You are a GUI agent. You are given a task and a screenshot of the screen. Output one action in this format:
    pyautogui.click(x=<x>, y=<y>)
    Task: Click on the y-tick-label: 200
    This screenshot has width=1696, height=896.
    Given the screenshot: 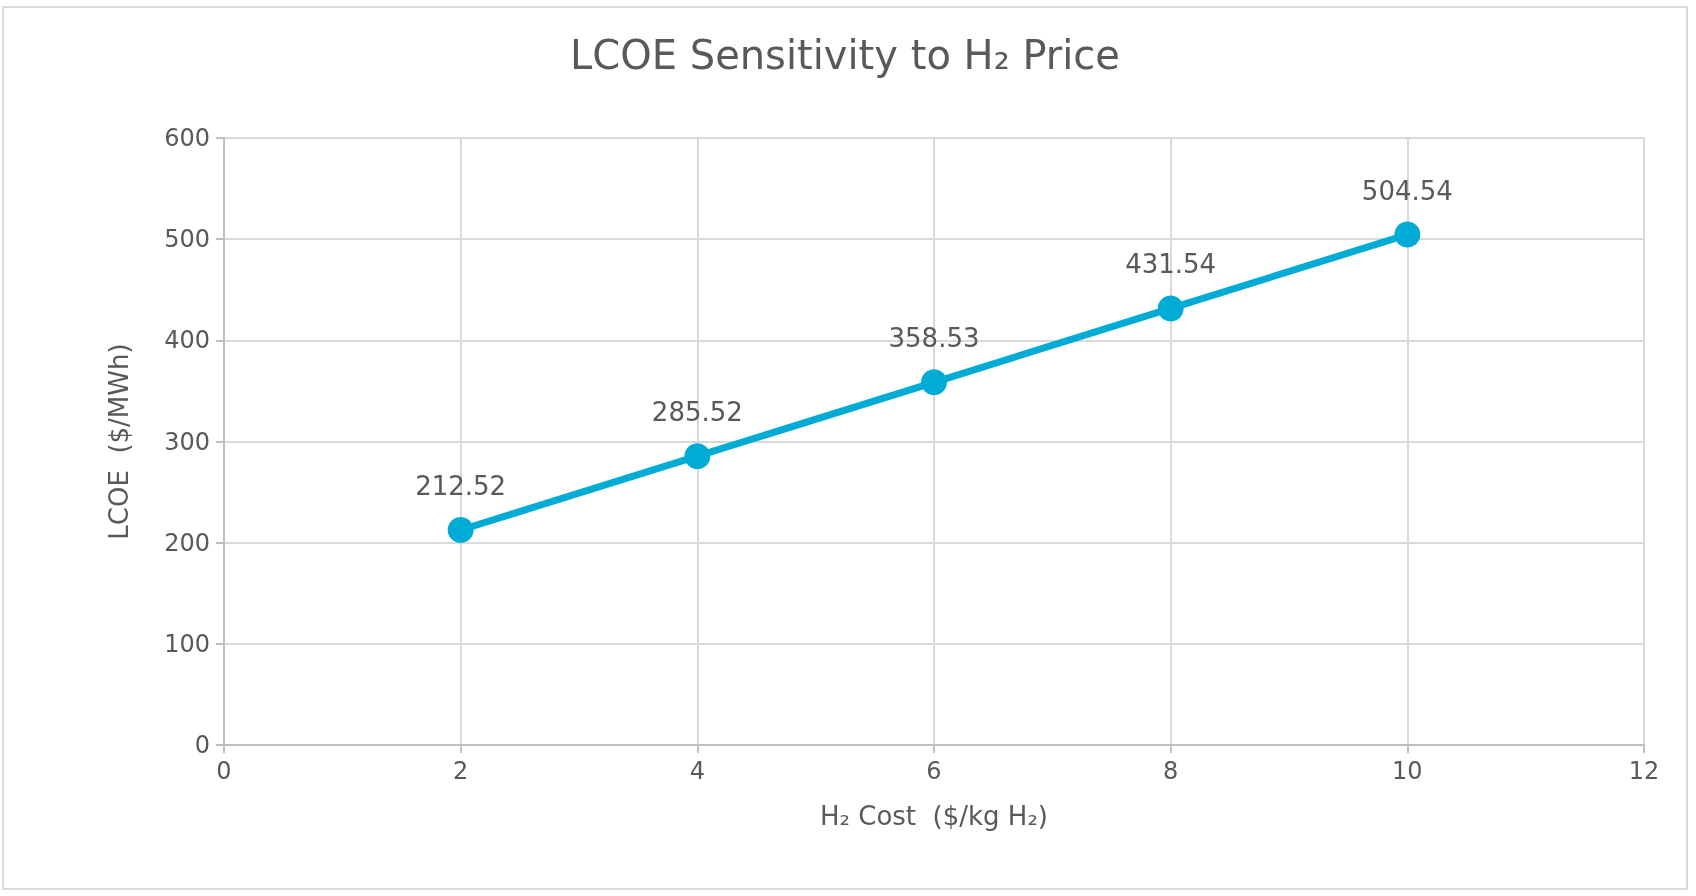 What is the action you would take?
    pyautogui.click(x=187, y=542)
    